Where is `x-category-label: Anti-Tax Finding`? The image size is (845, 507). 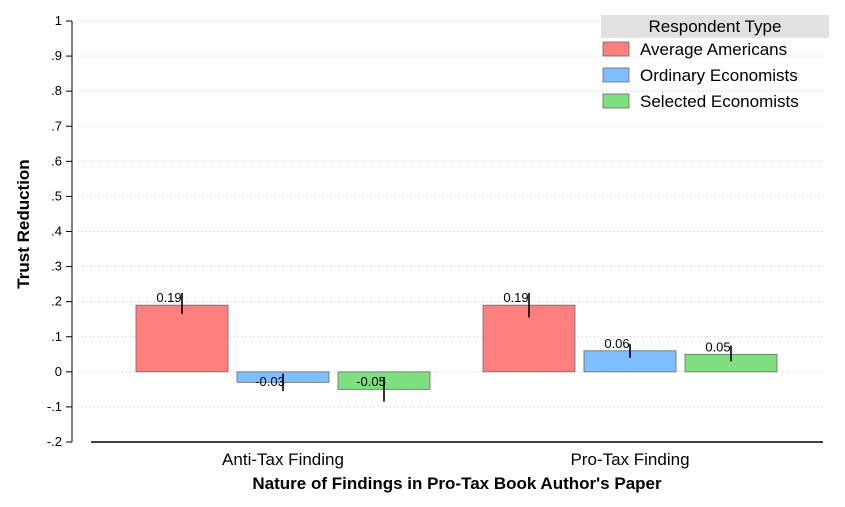 x-category-label: Anti-Tax Finding is located at coordinates (283, 459).